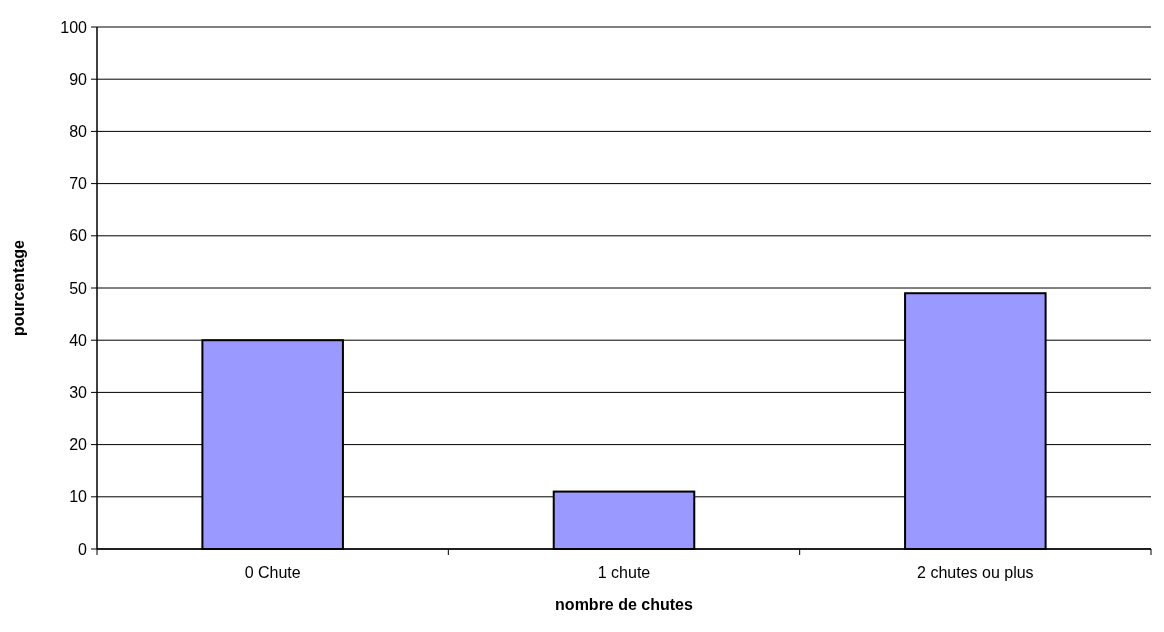  Describe the element at coordinates (78, 445) in the screenshot. I see `y-tick-label: 20` at that location.